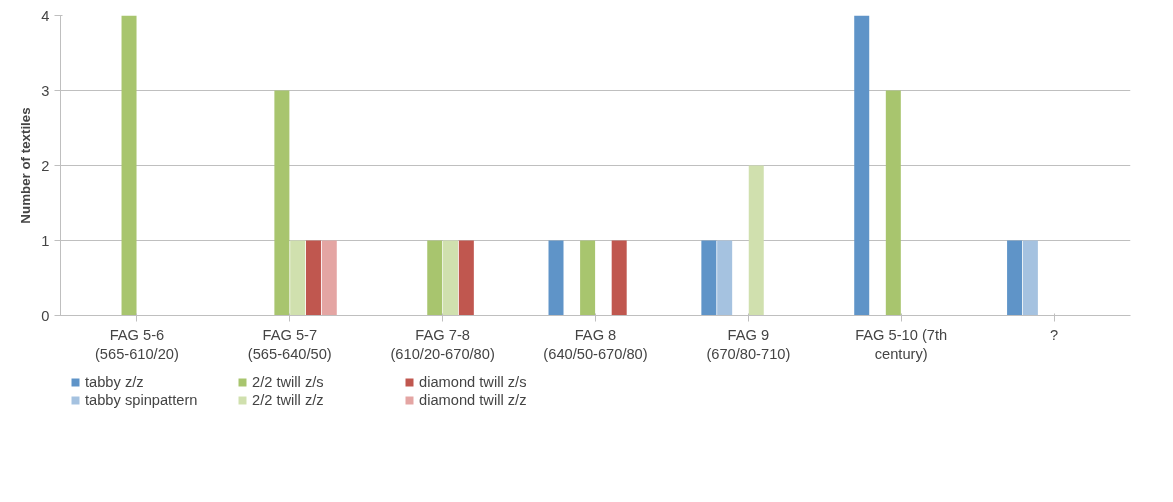 Image resolution: width=1173 pixels, height=502 pixels. Describe the element at coordinates (442, 344) in the screenshot. I see `x-tick-label: FAG 7-8 (610/20-670/80)` at that location.